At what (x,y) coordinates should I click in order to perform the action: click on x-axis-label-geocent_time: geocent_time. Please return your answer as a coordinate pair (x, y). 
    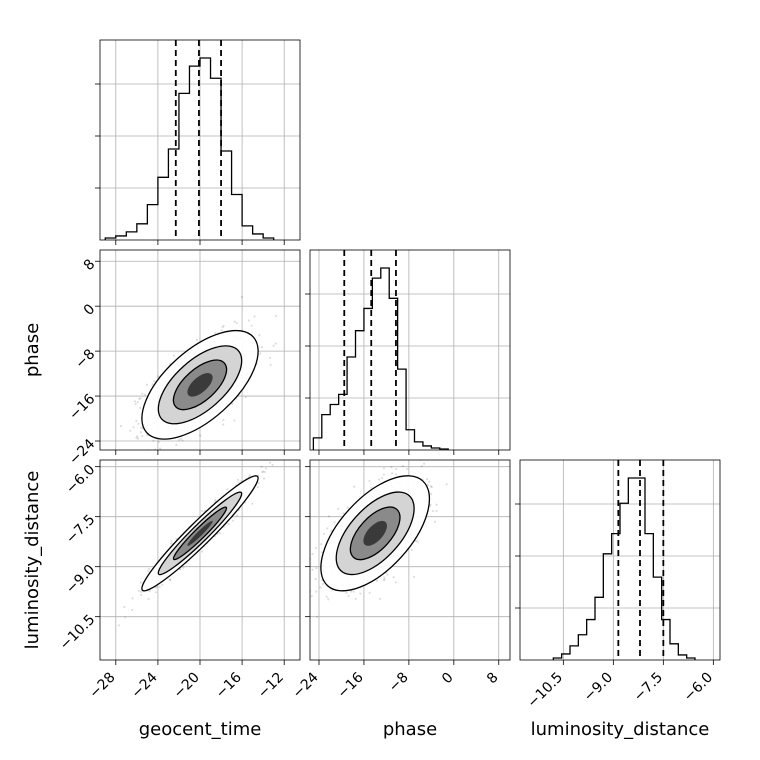
    Looking at the image, I should click on (200, 729).